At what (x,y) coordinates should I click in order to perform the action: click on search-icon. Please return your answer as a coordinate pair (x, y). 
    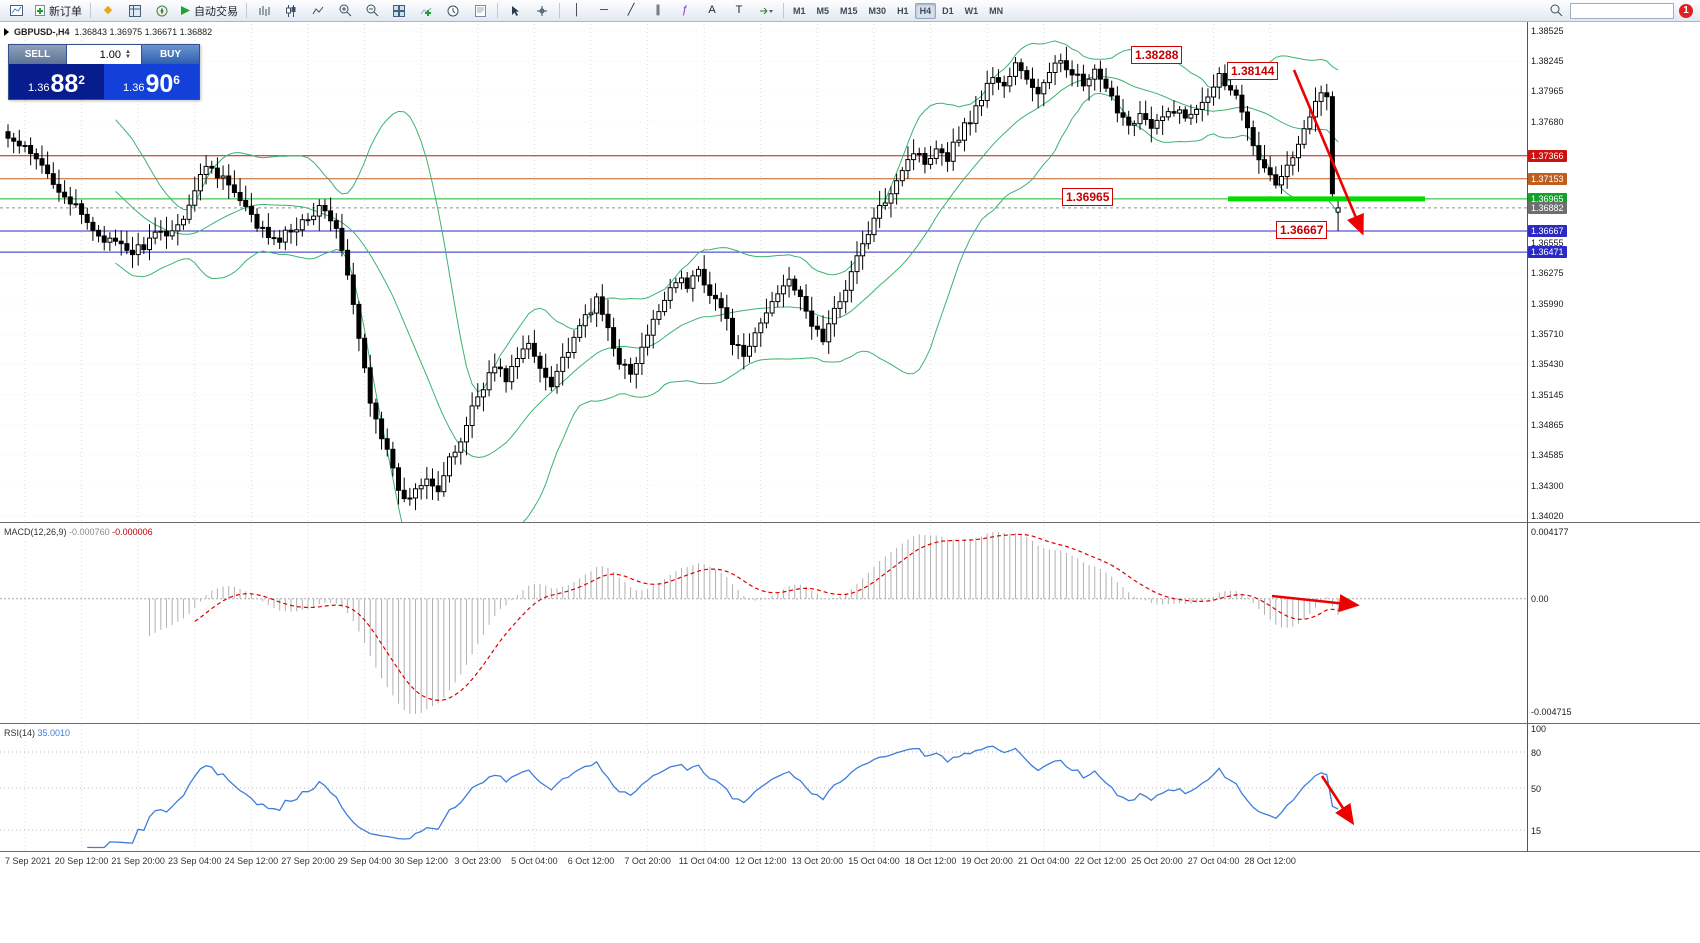
    Looking at the image, I should click on (1556, 11).